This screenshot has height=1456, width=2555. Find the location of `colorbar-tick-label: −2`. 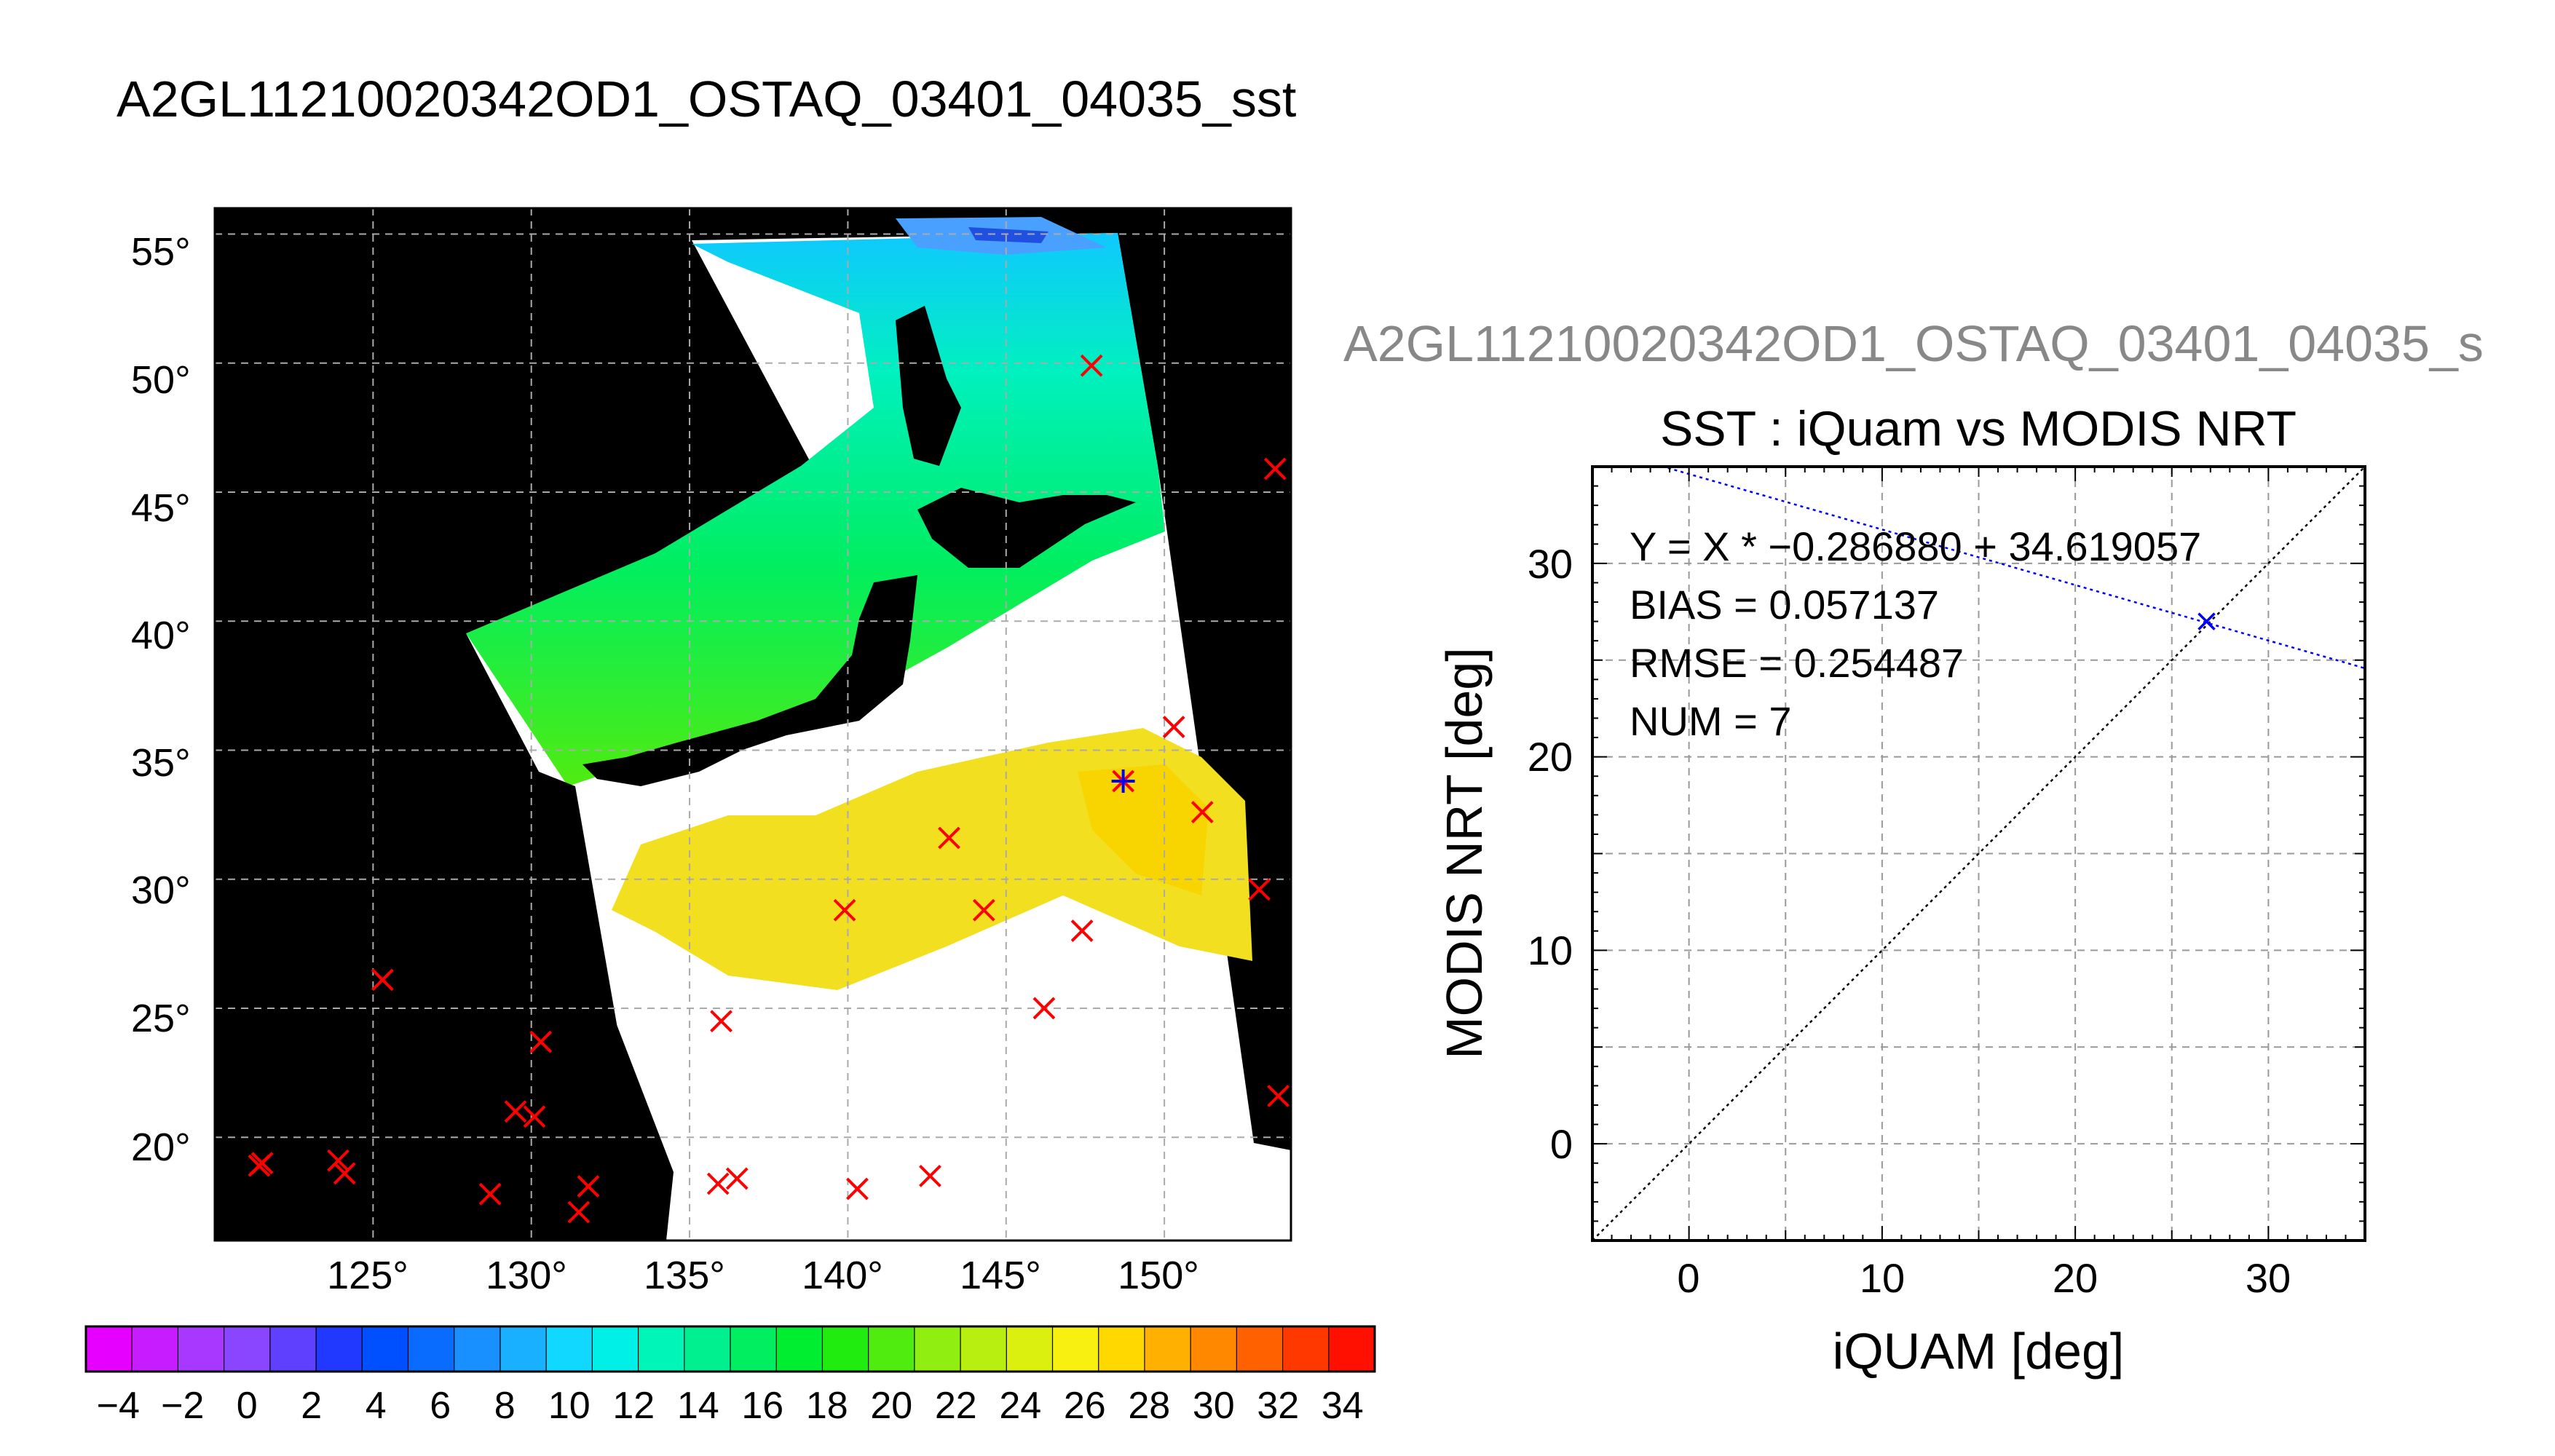

colorbar-tick-label: −2 is located at coordinates (182, 1406).